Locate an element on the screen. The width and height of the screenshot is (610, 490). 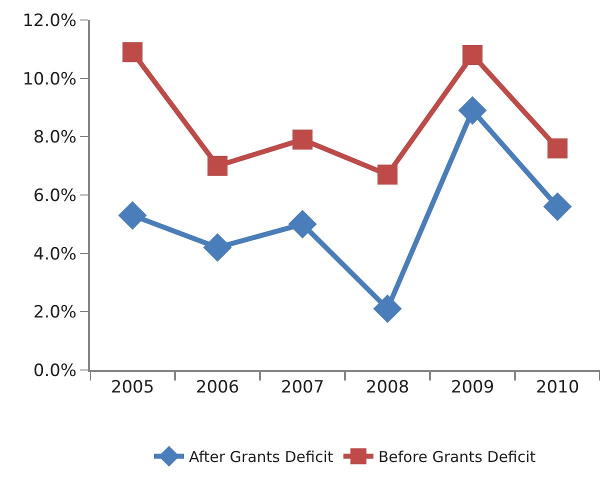
legend-label: Before Grants Deficit is located at coordinates (457, 457).